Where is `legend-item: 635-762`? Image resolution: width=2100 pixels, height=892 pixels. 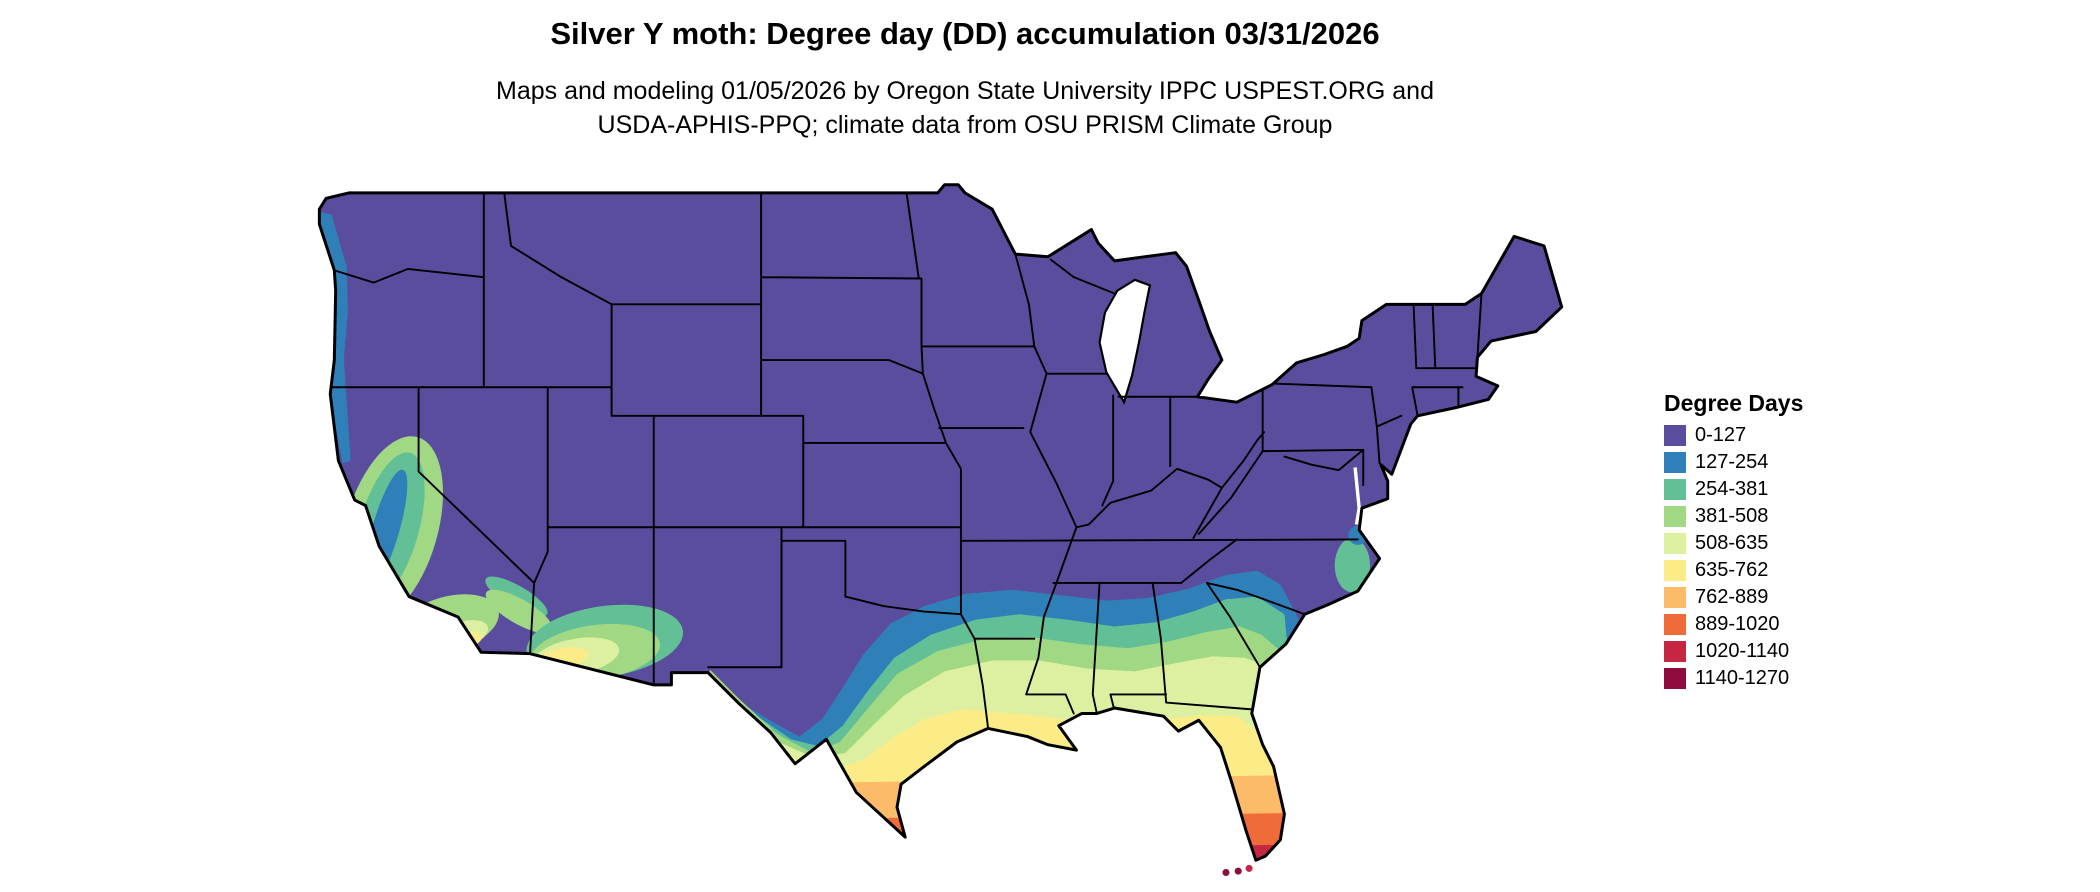
legend-item: 635-762 is located at coordinates (1733, 570).